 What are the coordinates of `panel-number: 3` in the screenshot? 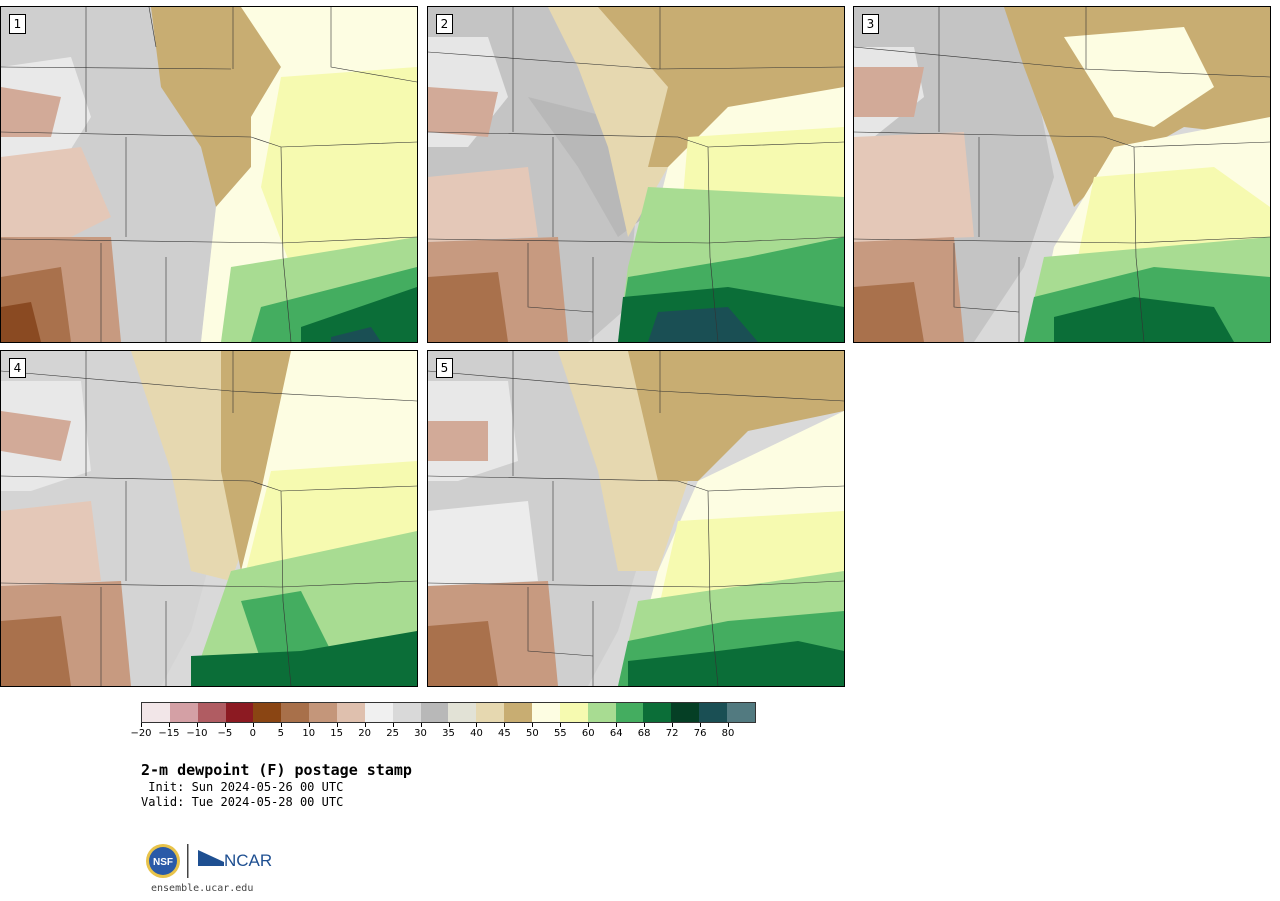 It's located at (870, 24).